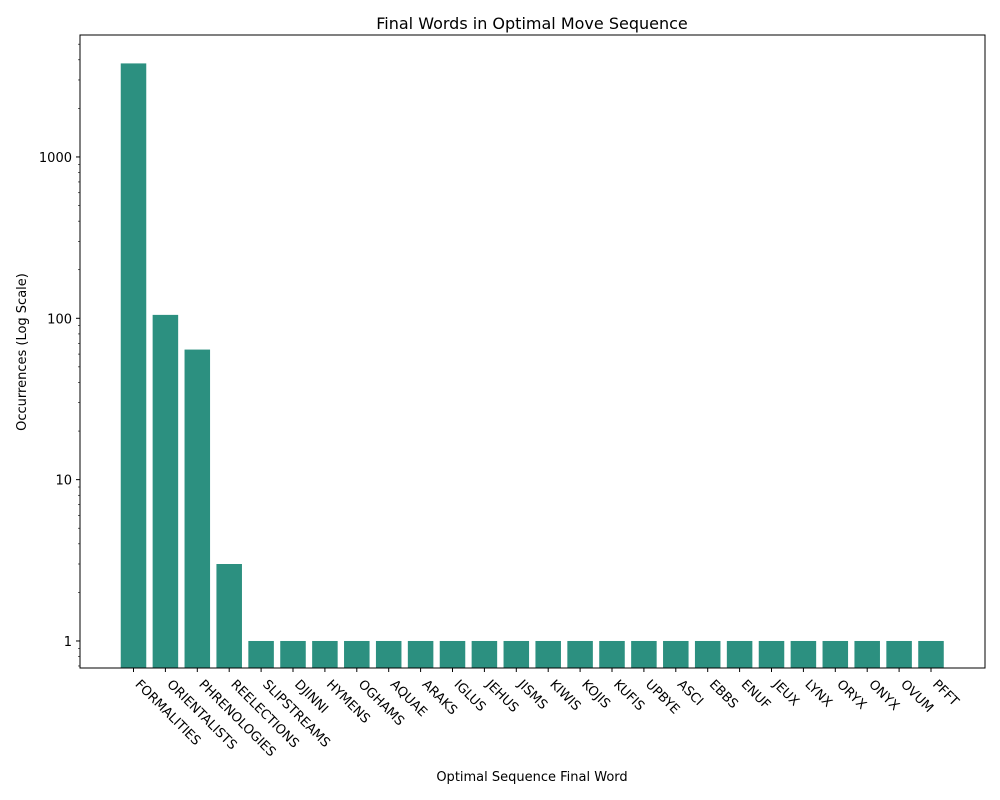 The width and height of the screenshot is (1000, 800). Describe the element at coordinates (851, 695) in the screenshot. I see `x-tick-label: ORYX` at that location.